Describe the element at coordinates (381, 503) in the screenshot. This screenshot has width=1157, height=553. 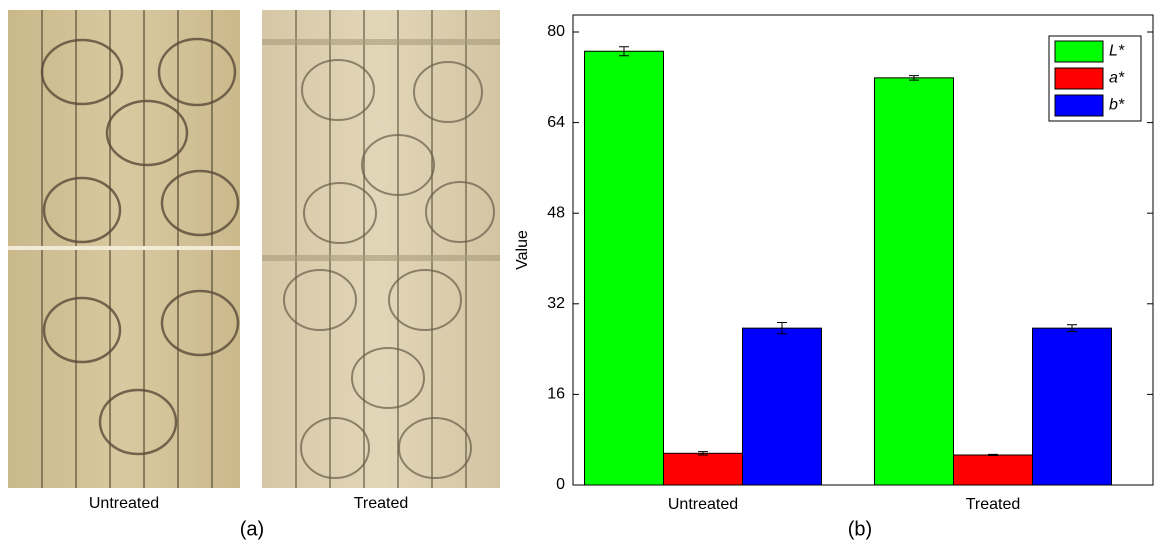
I see `photo-caption: Treated` at that location.